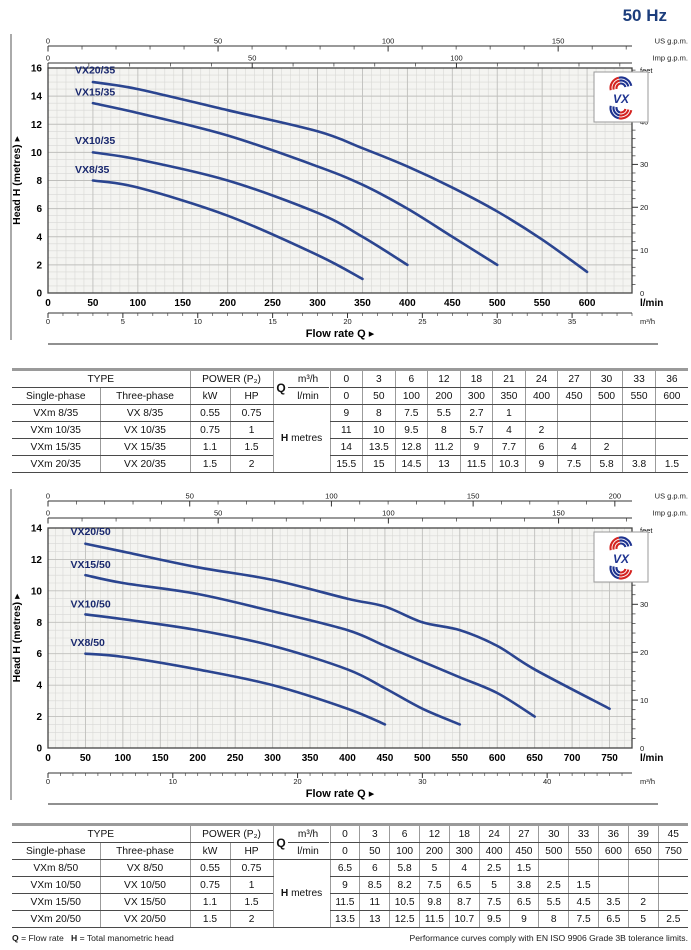  I want to click on svg-text: VX, so click(621, 559).